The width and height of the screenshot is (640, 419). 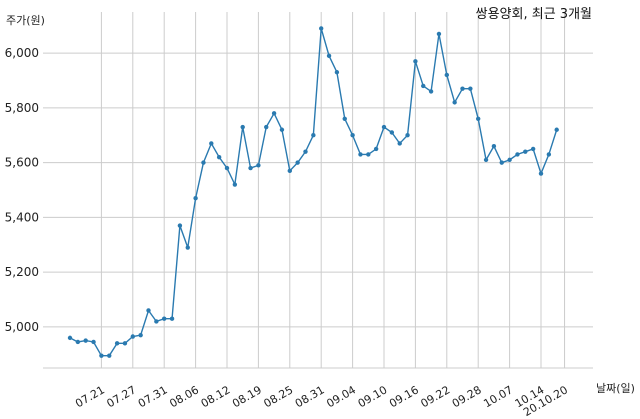 What do you see at coordinates (310, 396) in the screenshot?
I see `x-tick-label: 08.31` at bounding box center [310, 396].